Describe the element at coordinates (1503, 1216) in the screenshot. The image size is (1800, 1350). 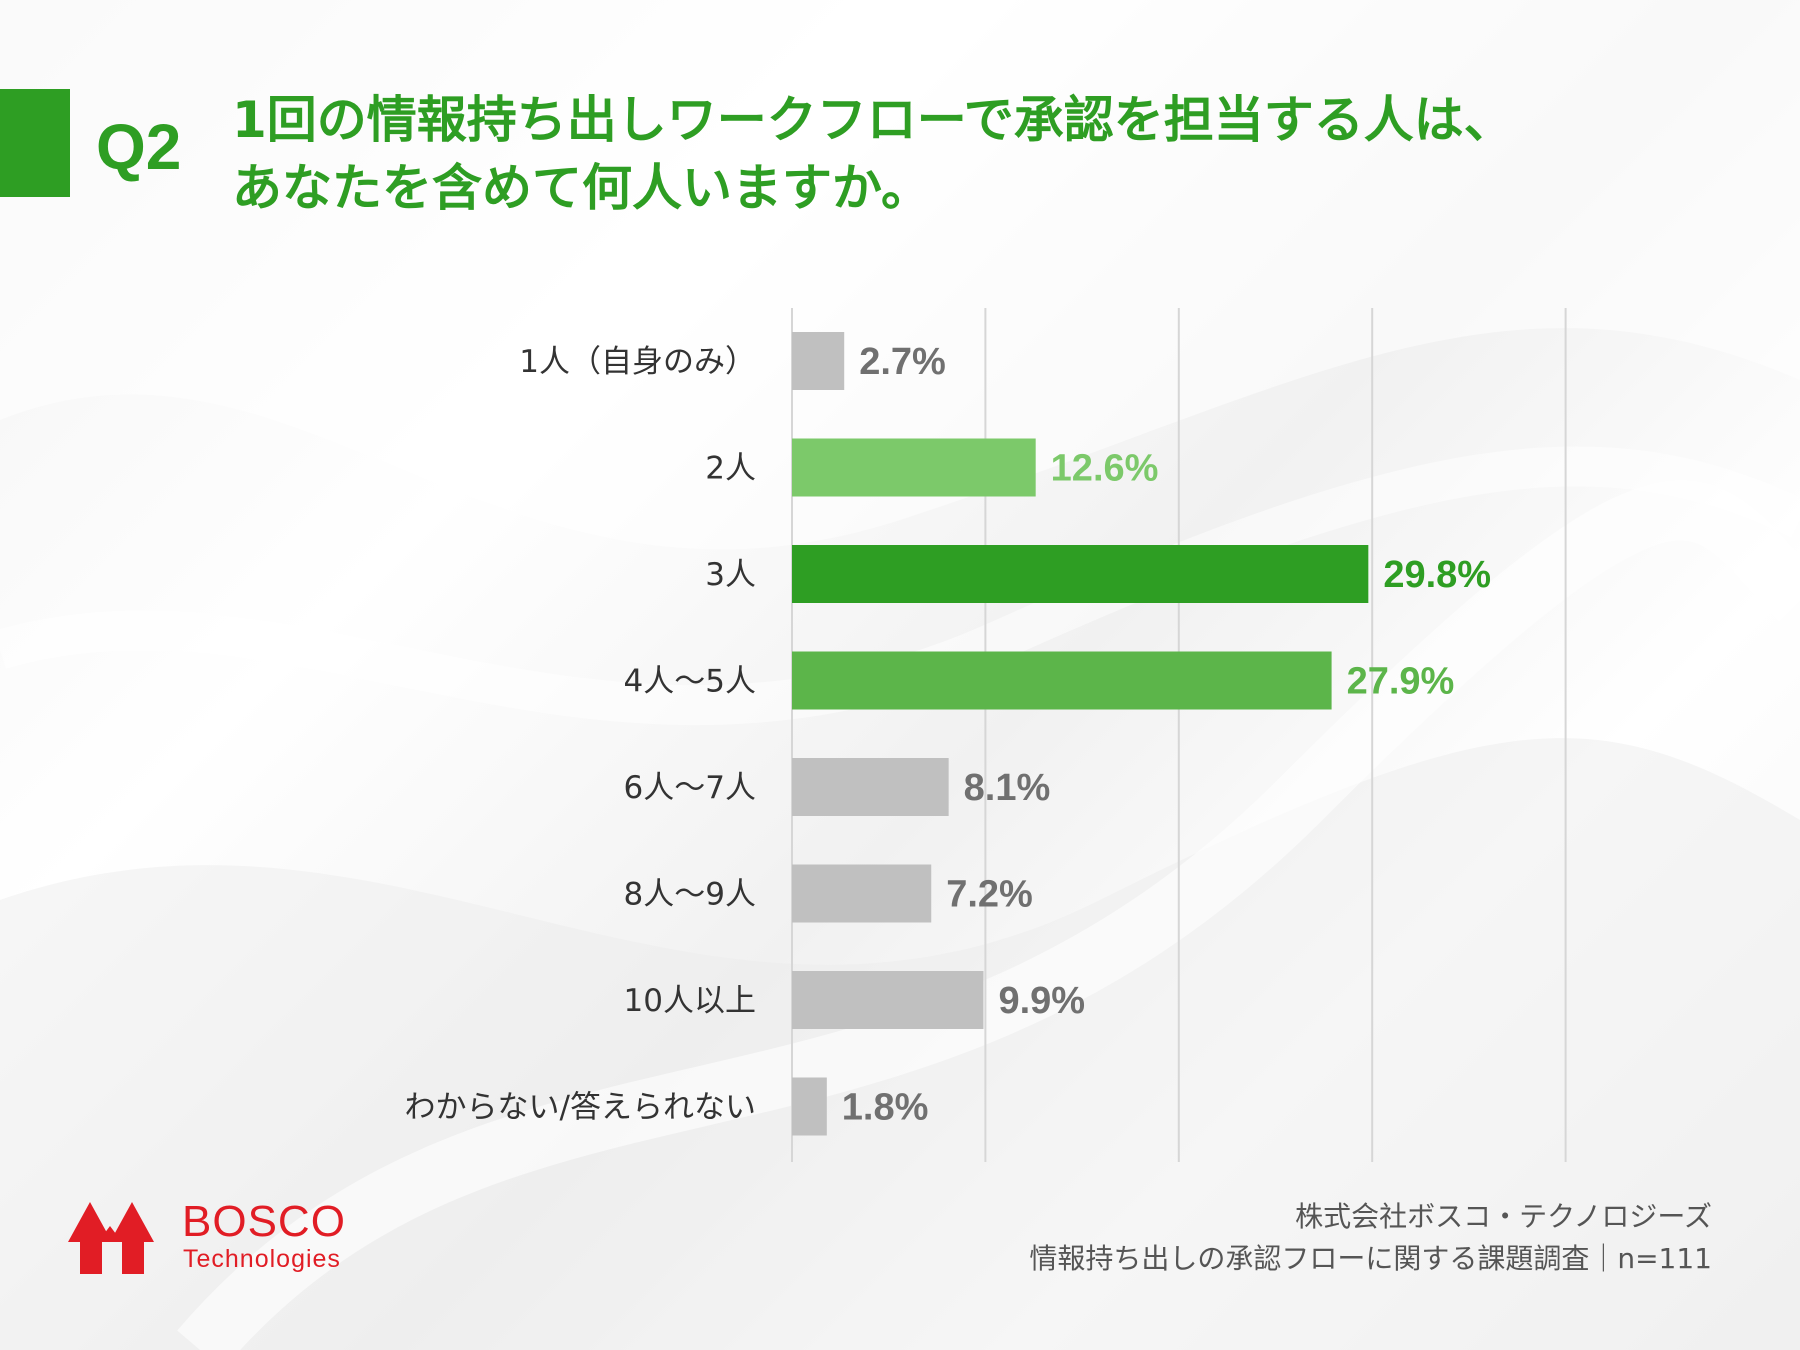
I see `source-company: 株式会社ボスコ・テクノロジーズ` at that location.